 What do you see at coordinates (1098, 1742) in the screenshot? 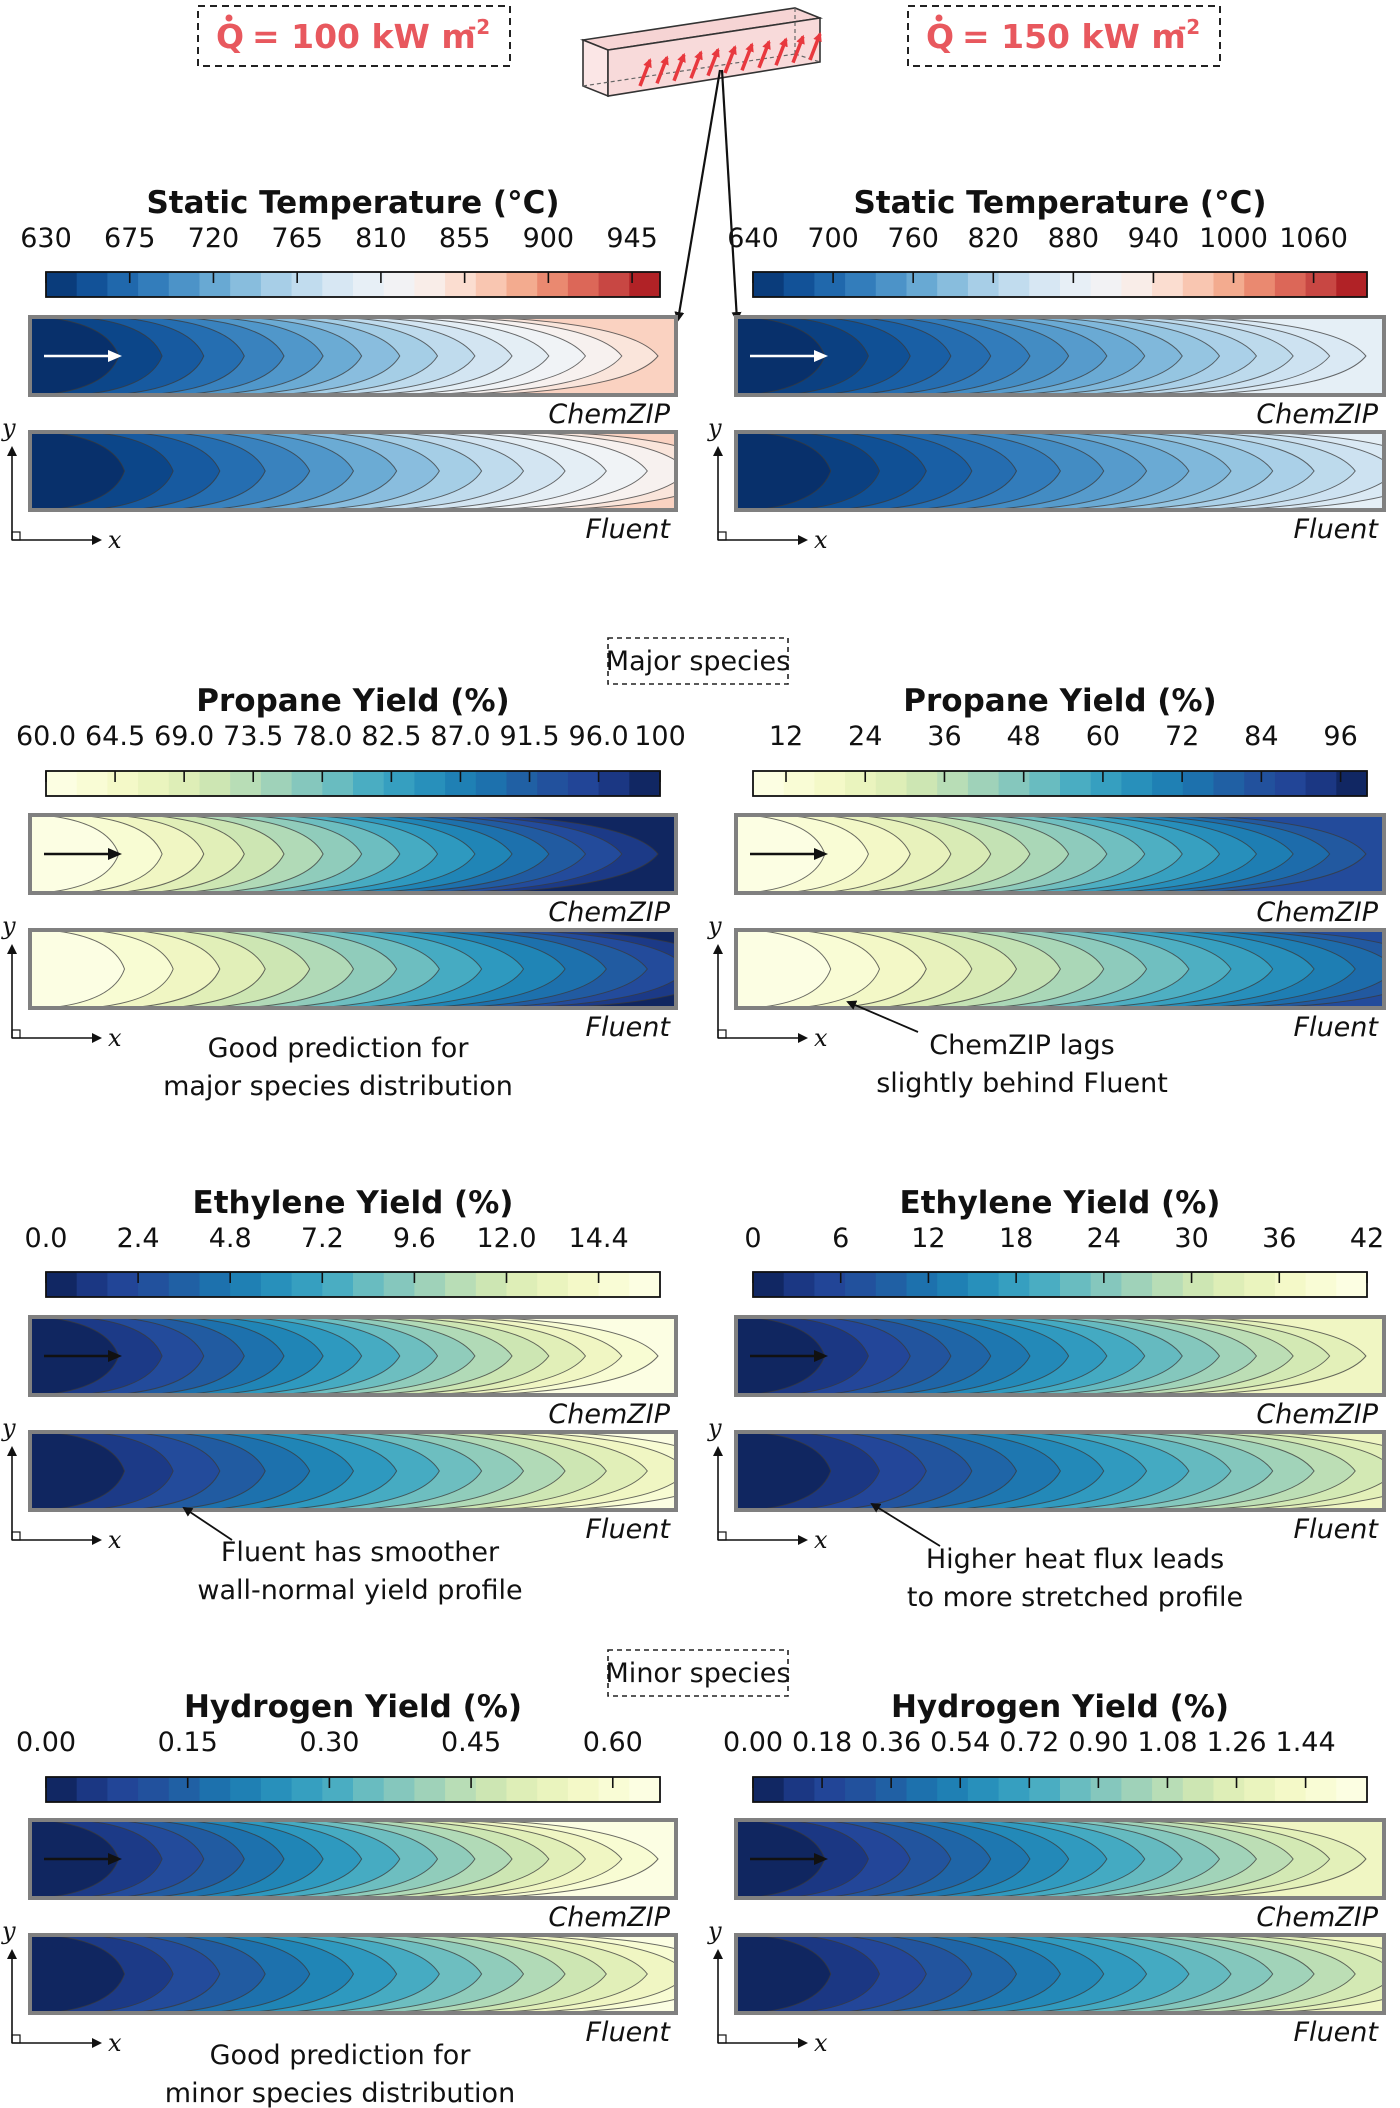
I see `colorbar-tick-label: 0.90` at bounding box center [1098, 1742].